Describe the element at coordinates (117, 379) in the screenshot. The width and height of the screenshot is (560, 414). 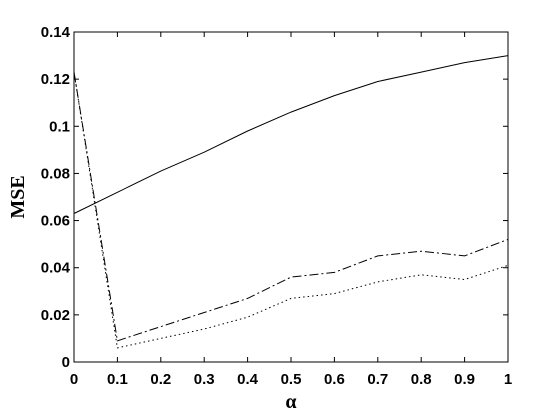
I see `x-tick-label: 0.1` at that location.